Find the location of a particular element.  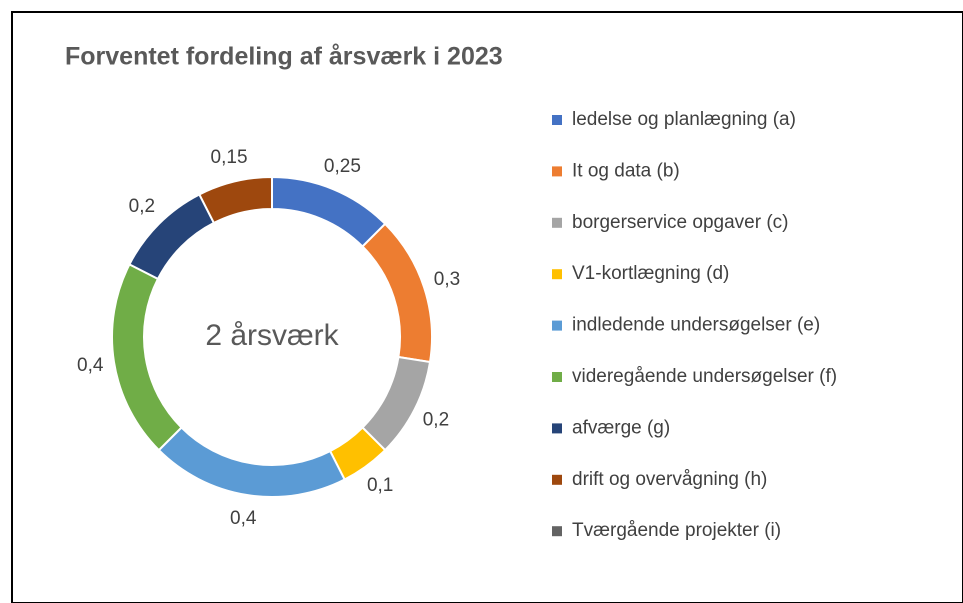

legend-label: afværge (g) is located at coordinates (621, 427).